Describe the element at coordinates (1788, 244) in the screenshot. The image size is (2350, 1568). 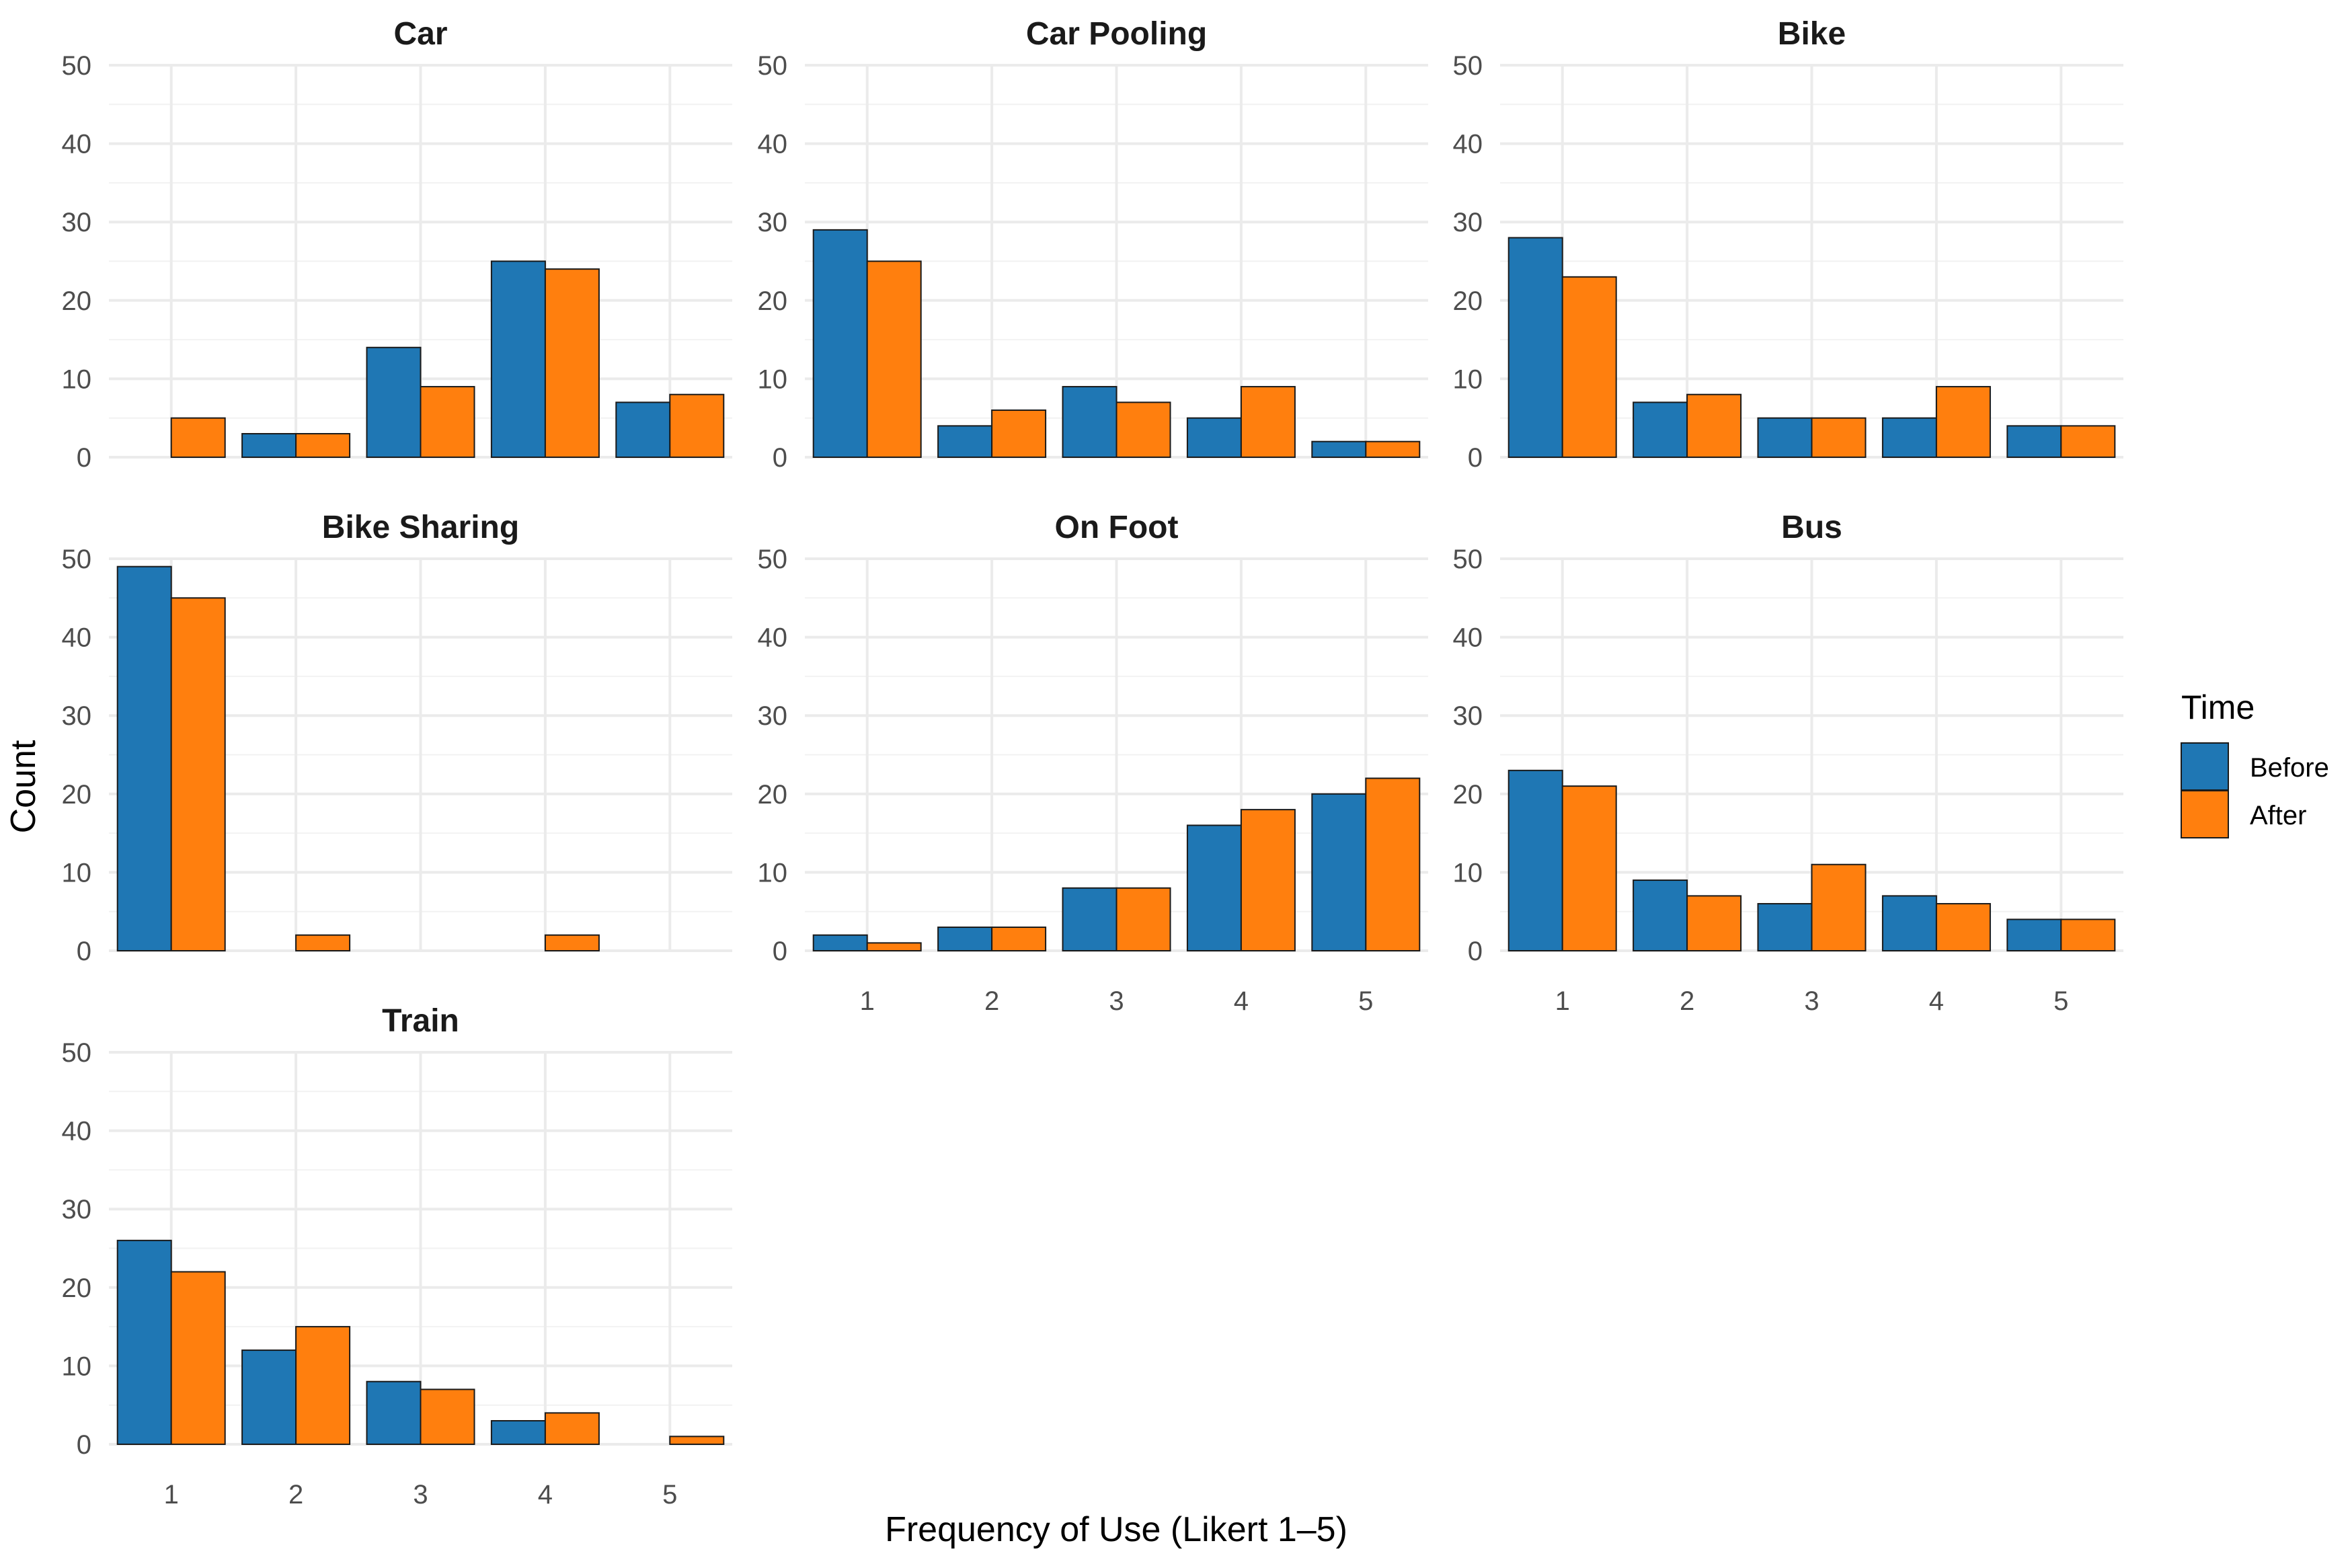
I see `panel-bike: 0 10 20 30 40 50 Bike` at that location.